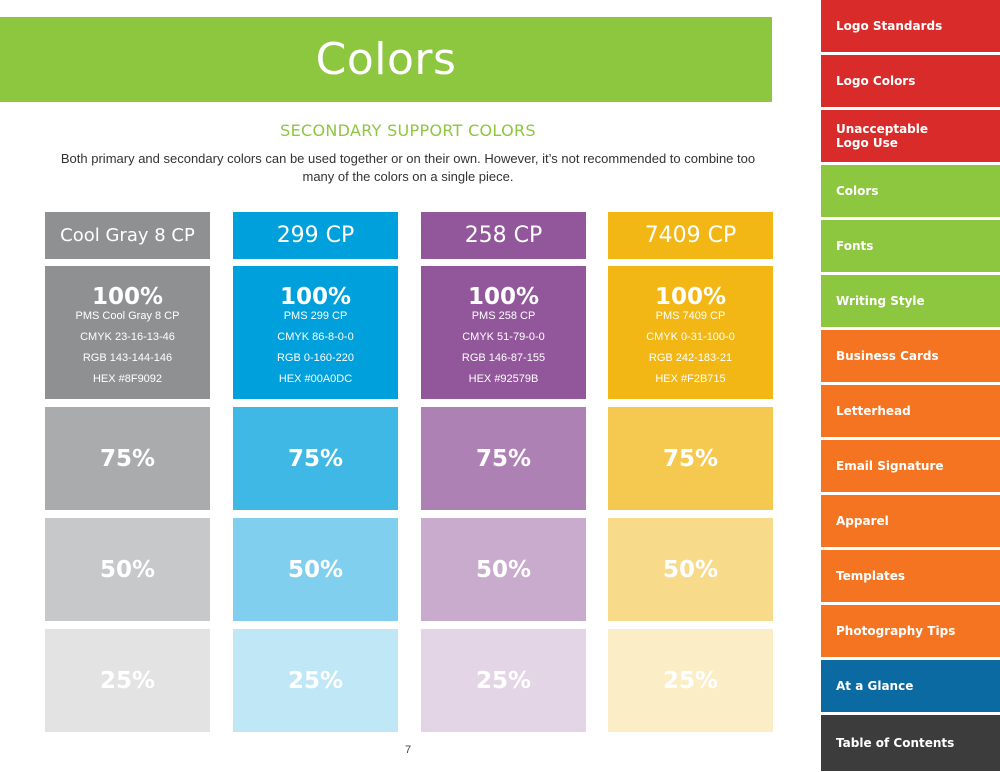 The height and width of the screenshot is (772, 1000). What do you see at coordinates (690, 235) in the screenshot?
I see `swatch-header: 7409 CP` at bounding box center [690, 235].